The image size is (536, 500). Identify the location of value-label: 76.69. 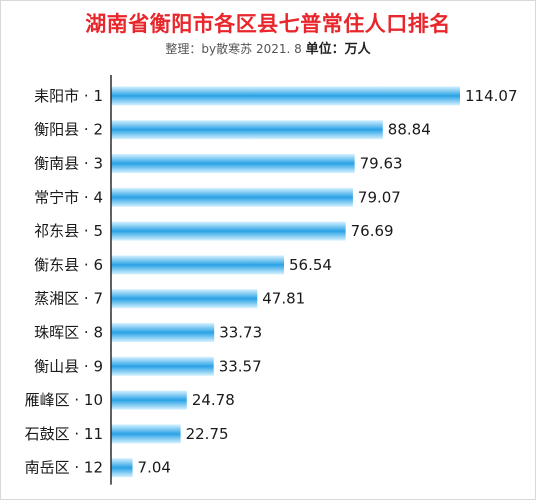
(372, 231).